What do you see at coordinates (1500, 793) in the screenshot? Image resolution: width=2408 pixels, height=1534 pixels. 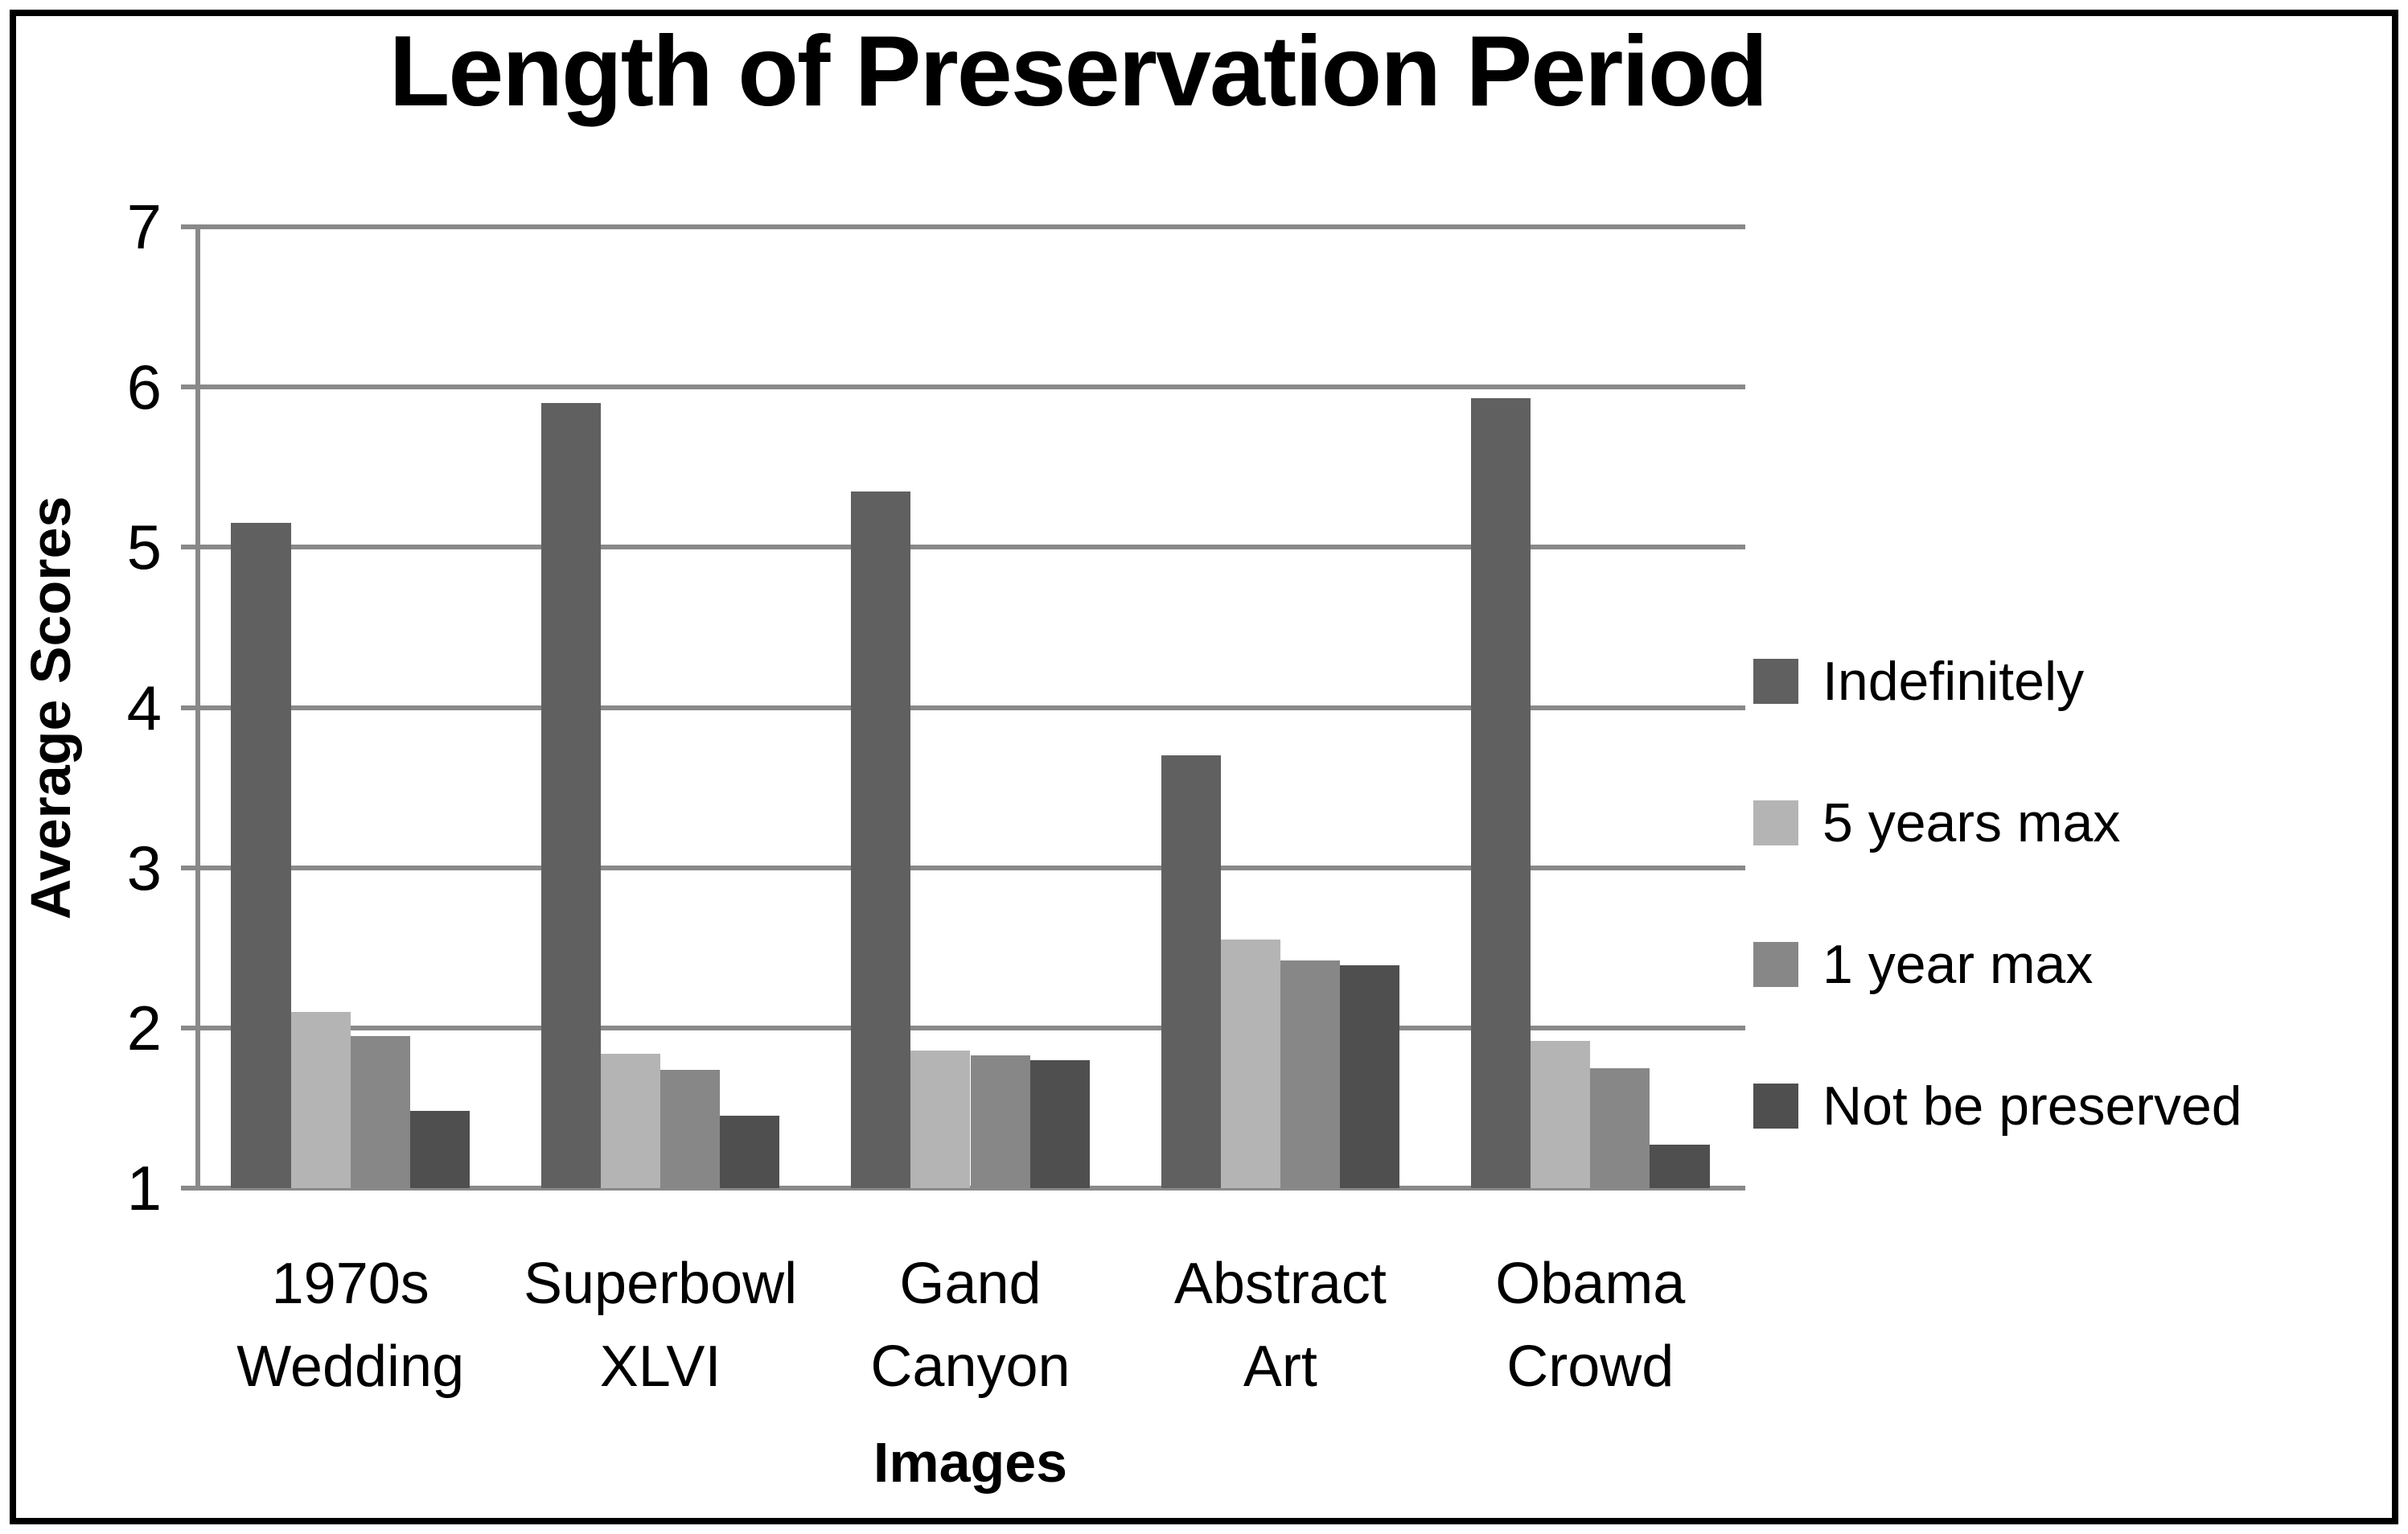 I see `bar-indefinitely-obama-crowd` at bounding box center [1500, 793].